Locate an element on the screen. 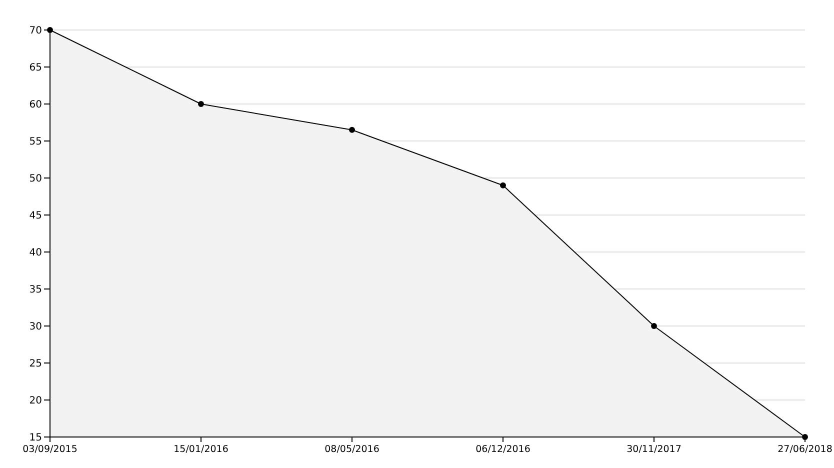 This screenshot has height=468, width=834. y-tick-label: 30 is located at coordinates (35, 327).